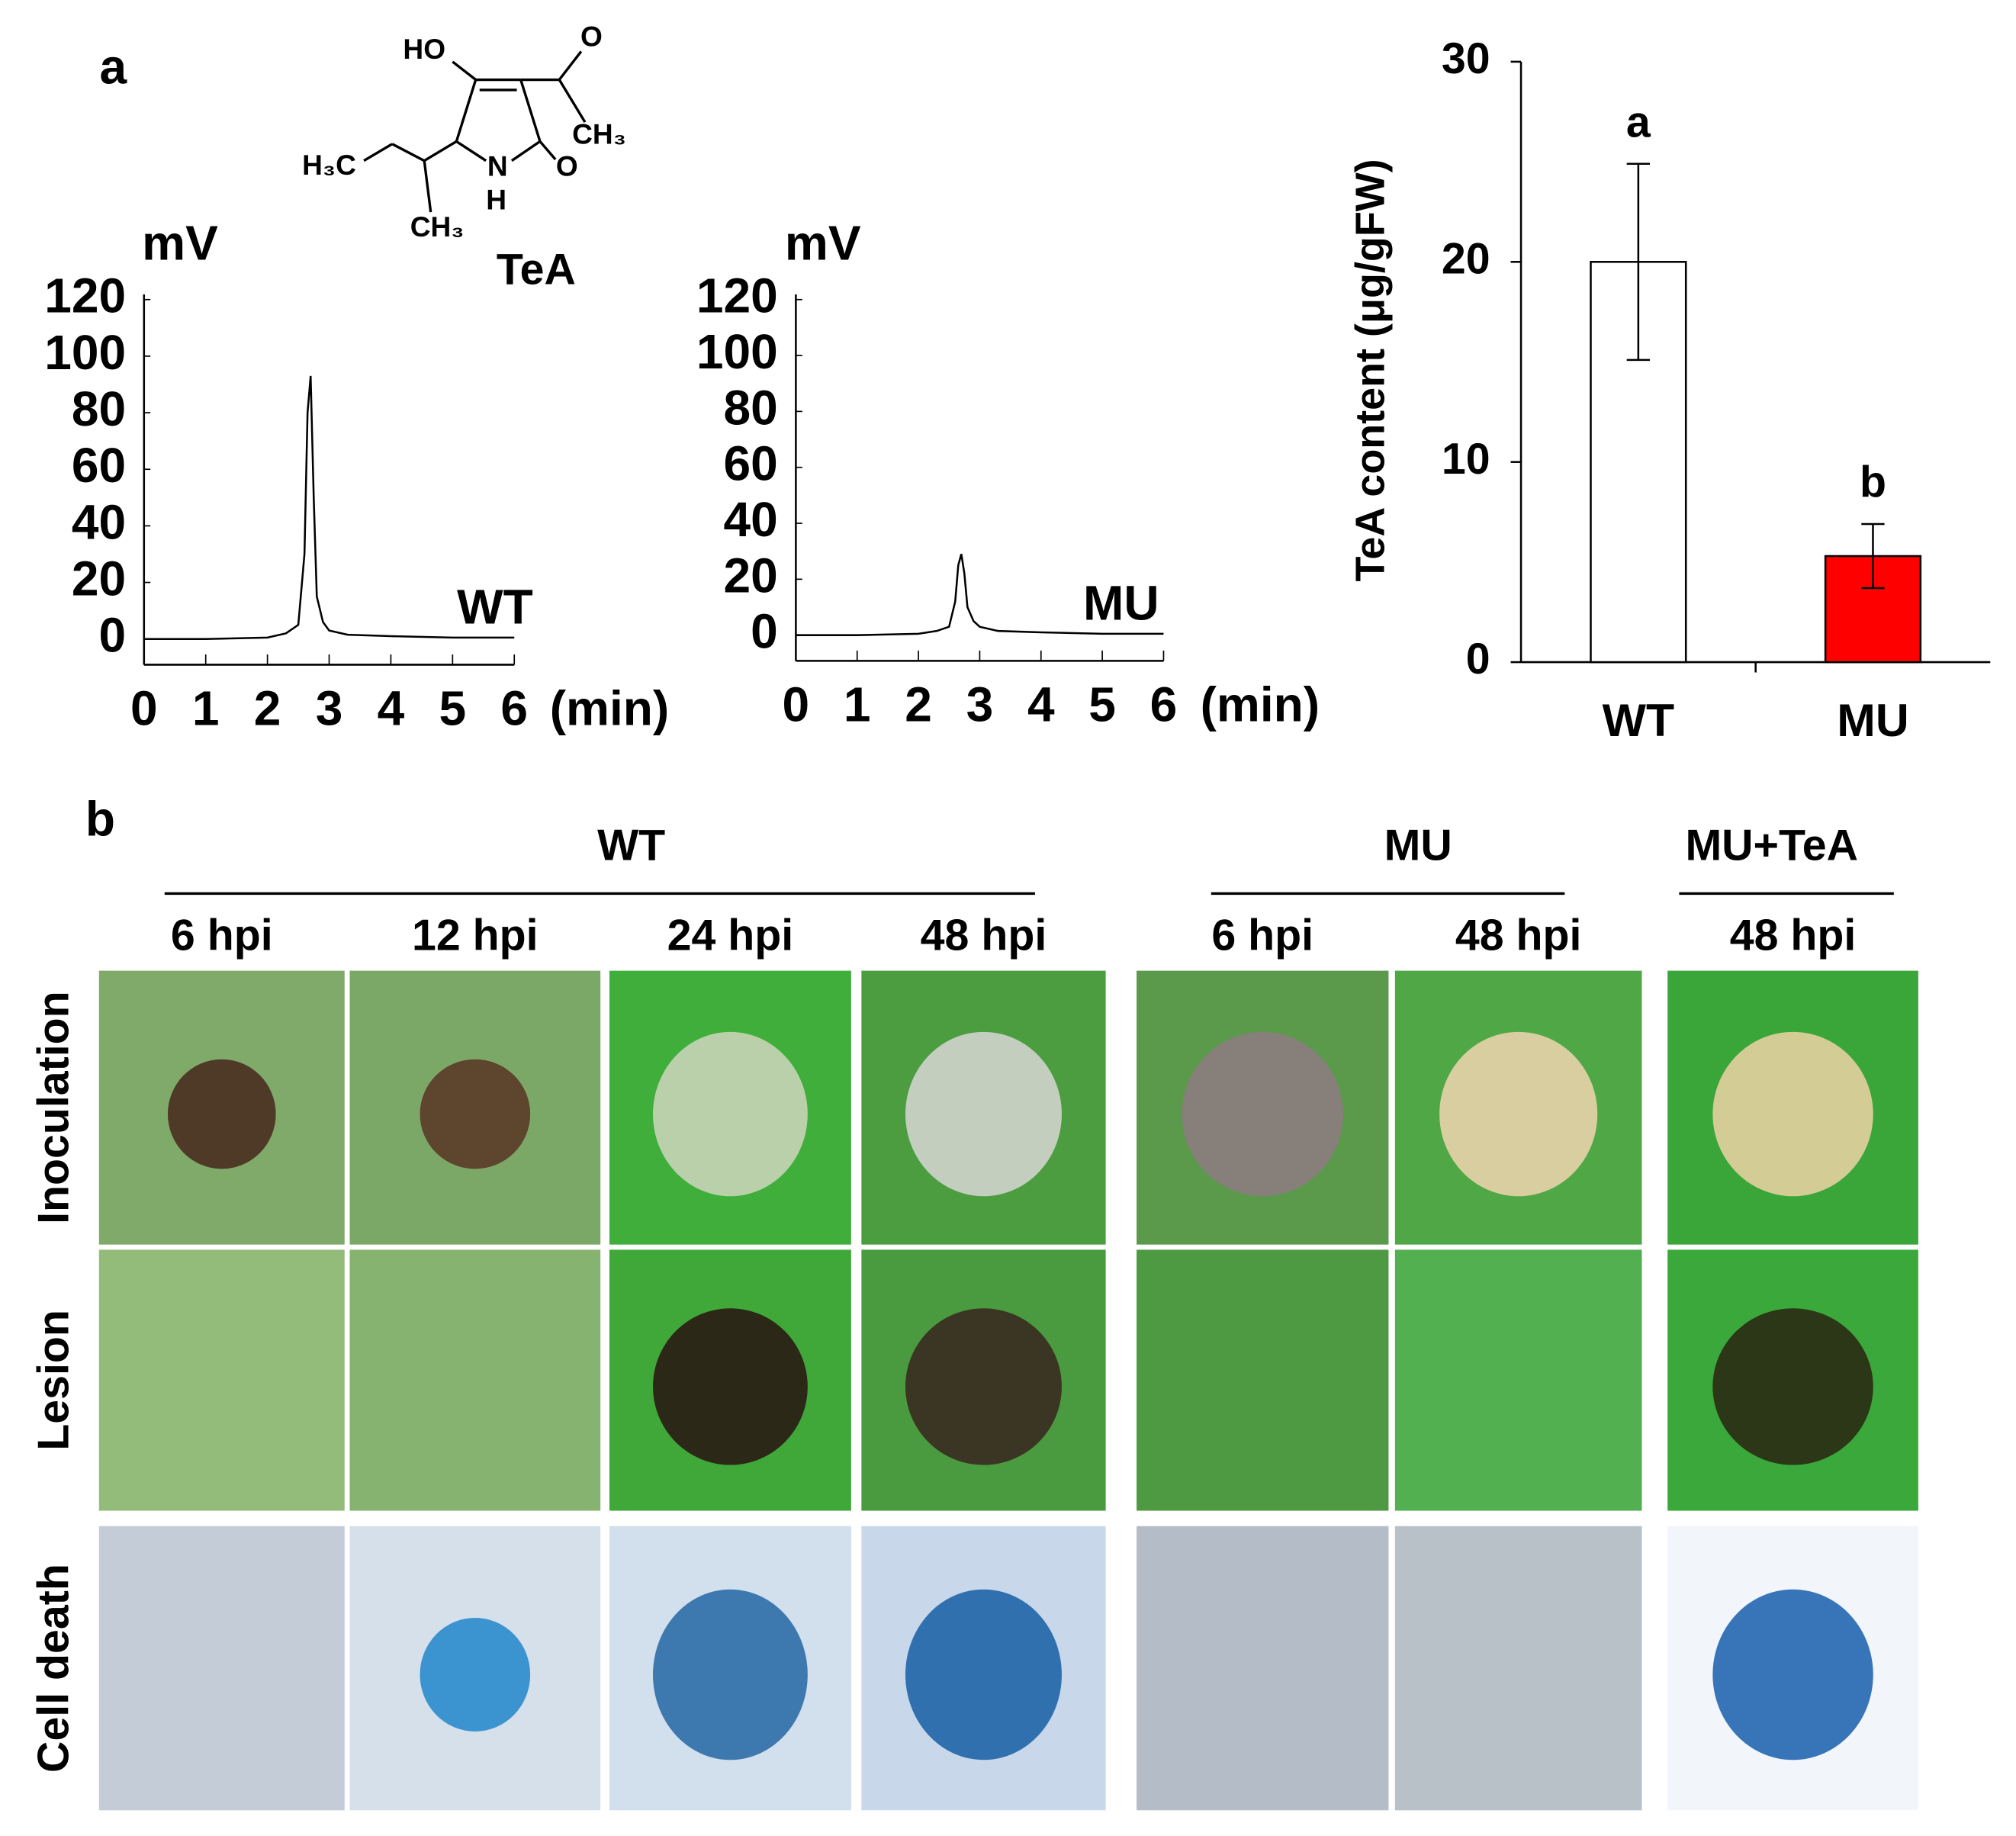 This screenshot has width=2016, height=1836. What do you see at coordinates (53, 1107) in the screenshot?
I see `row-label: Inoculation` at bounding box center [53, 1107].